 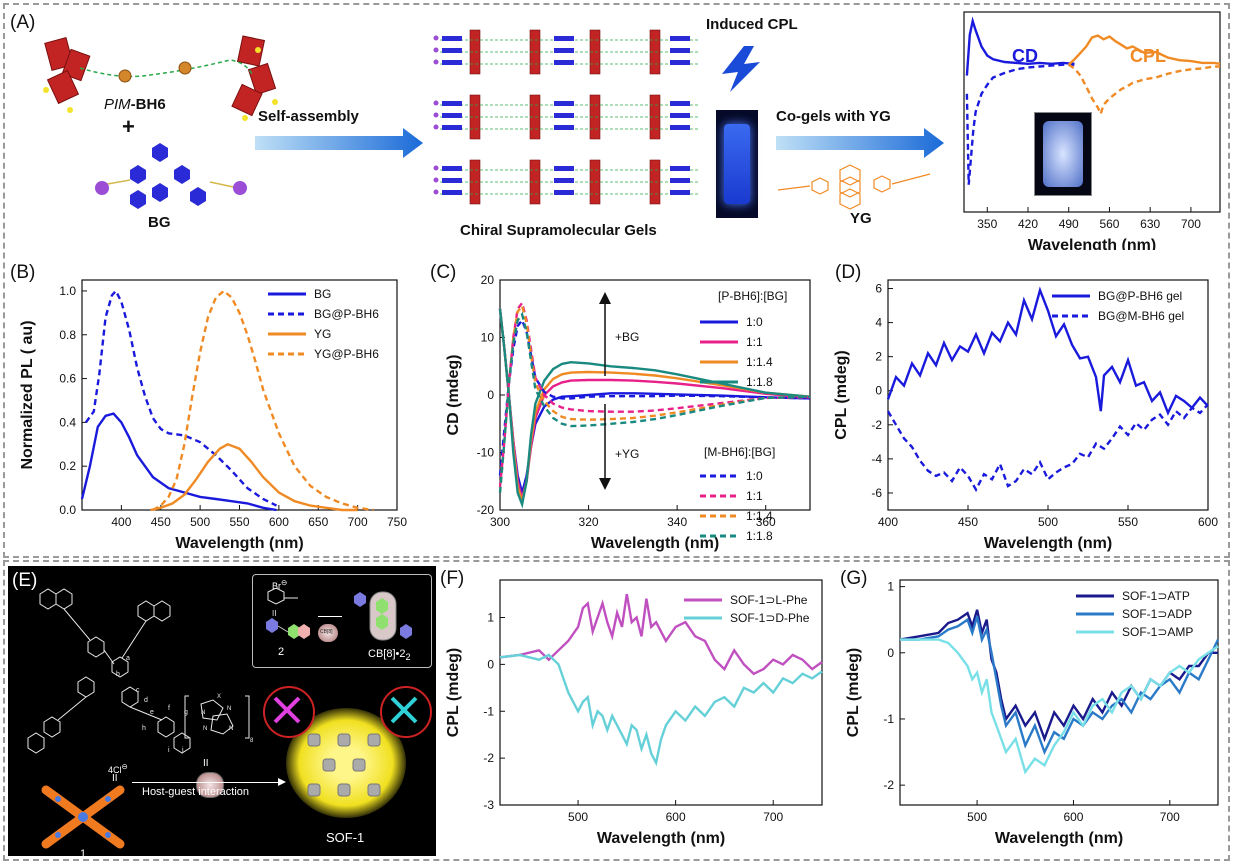 I want to click on sof-molecule-structure: a b c de f g h i j, so click(x=109, y=671).